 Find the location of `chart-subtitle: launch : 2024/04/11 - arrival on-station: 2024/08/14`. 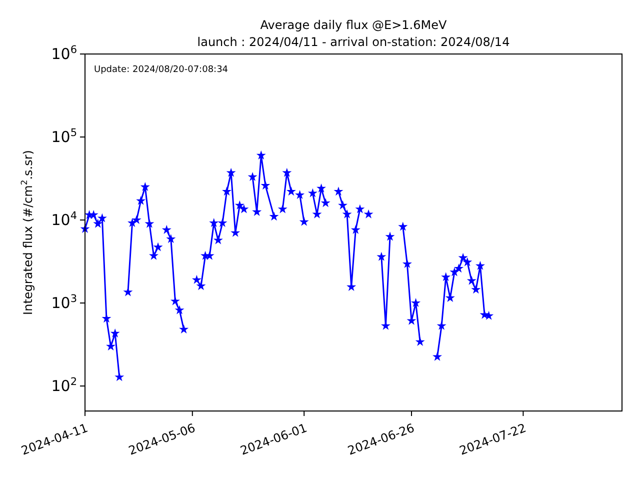

chart-subtitle: launch : 2024/04/11 - arrival on-station: 2024/08/14 is located at coordinates (353, 42).